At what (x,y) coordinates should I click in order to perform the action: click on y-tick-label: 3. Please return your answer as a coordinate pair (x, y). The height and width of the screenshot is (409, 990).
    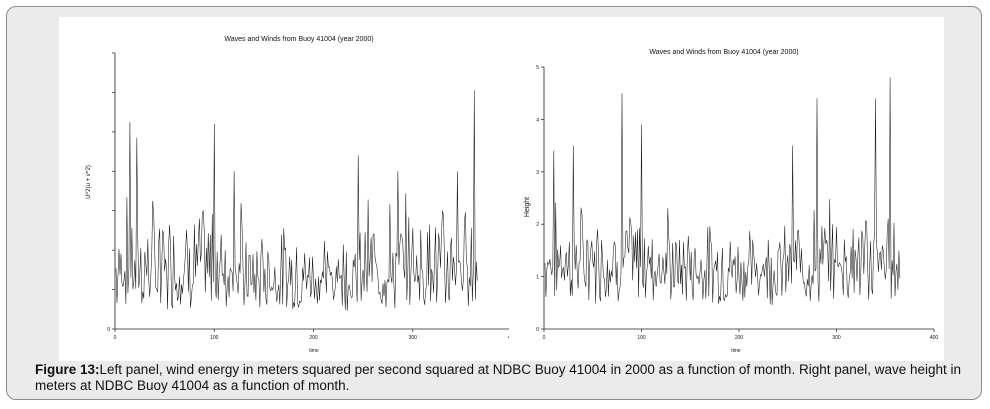
    Looking at the image, I should click on (537, 173).